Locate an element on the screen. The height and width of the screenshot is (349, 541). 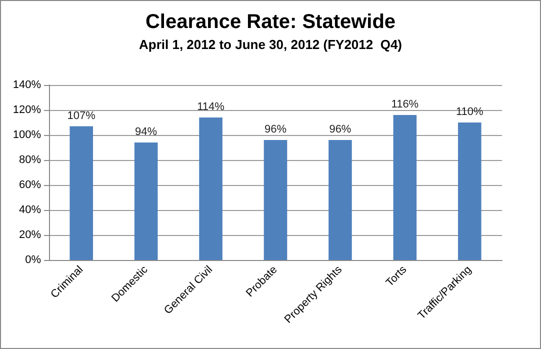
chart-title: Clearance Rate: Statewide is located at coordinates (270, 22).